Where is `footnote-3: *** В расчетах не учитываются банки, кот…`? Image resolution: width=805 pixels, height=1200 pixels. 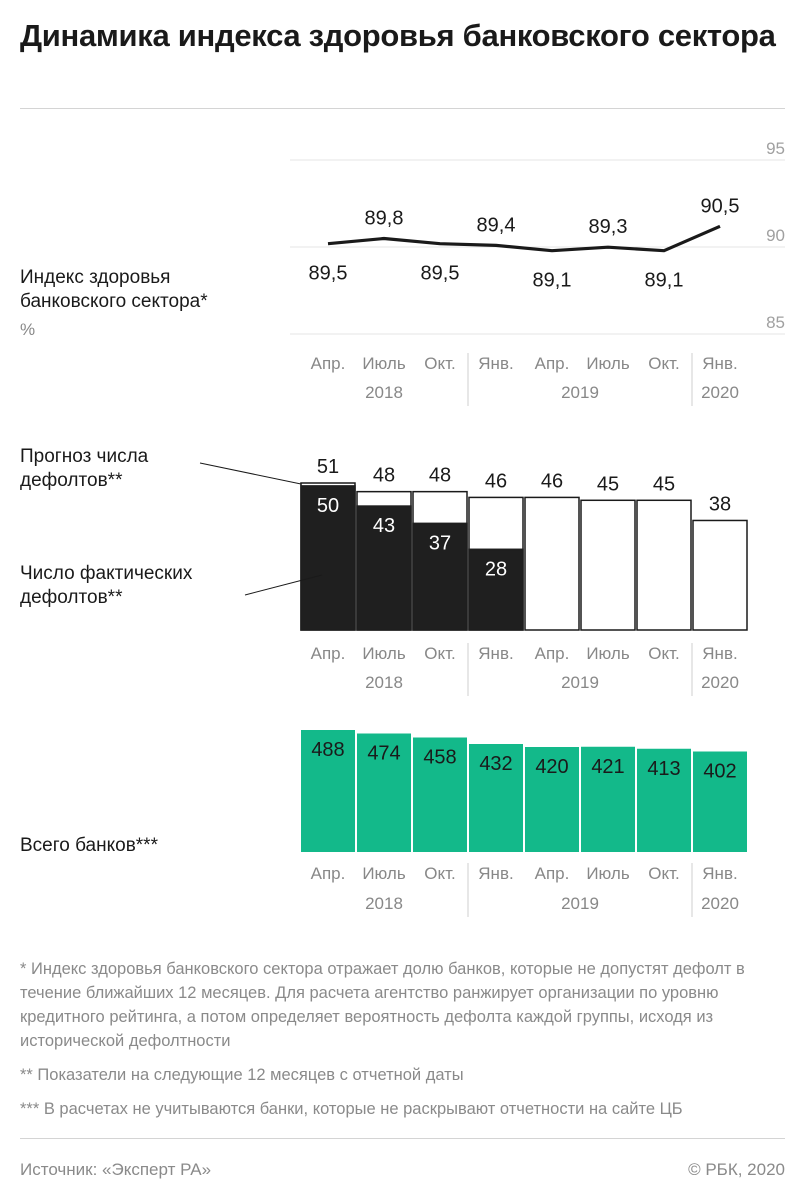 footnote-3: *** В расчетах не учитываются банки, кот… is located at coordinates (351, 1109).